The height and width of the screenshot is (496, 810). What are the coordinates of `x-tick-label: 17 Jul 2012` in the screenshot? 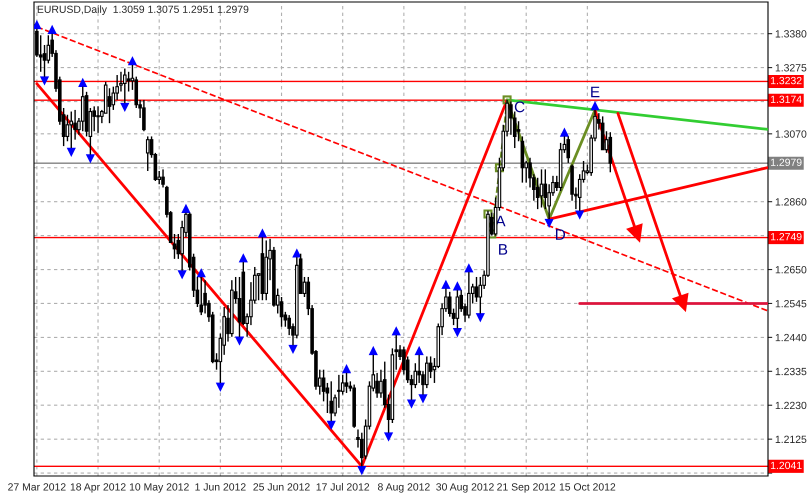 It's located at (343, 486).